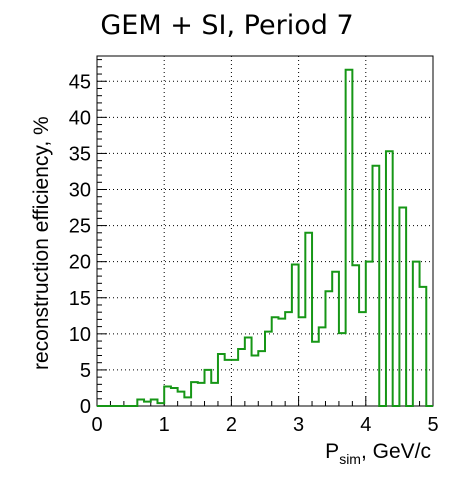 This screenshot has height=478, width=468. What do you see at coordinates (231, 425) in the screenshot?
I see `x-tick-label: 2` at bounding box center [231, 425].